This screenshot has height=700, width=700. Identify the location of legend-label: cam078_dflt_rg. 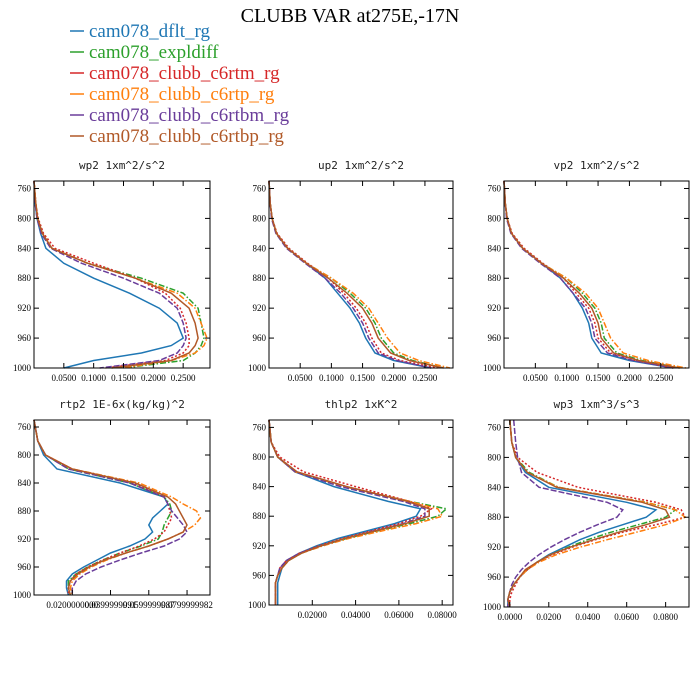
(150, 31).